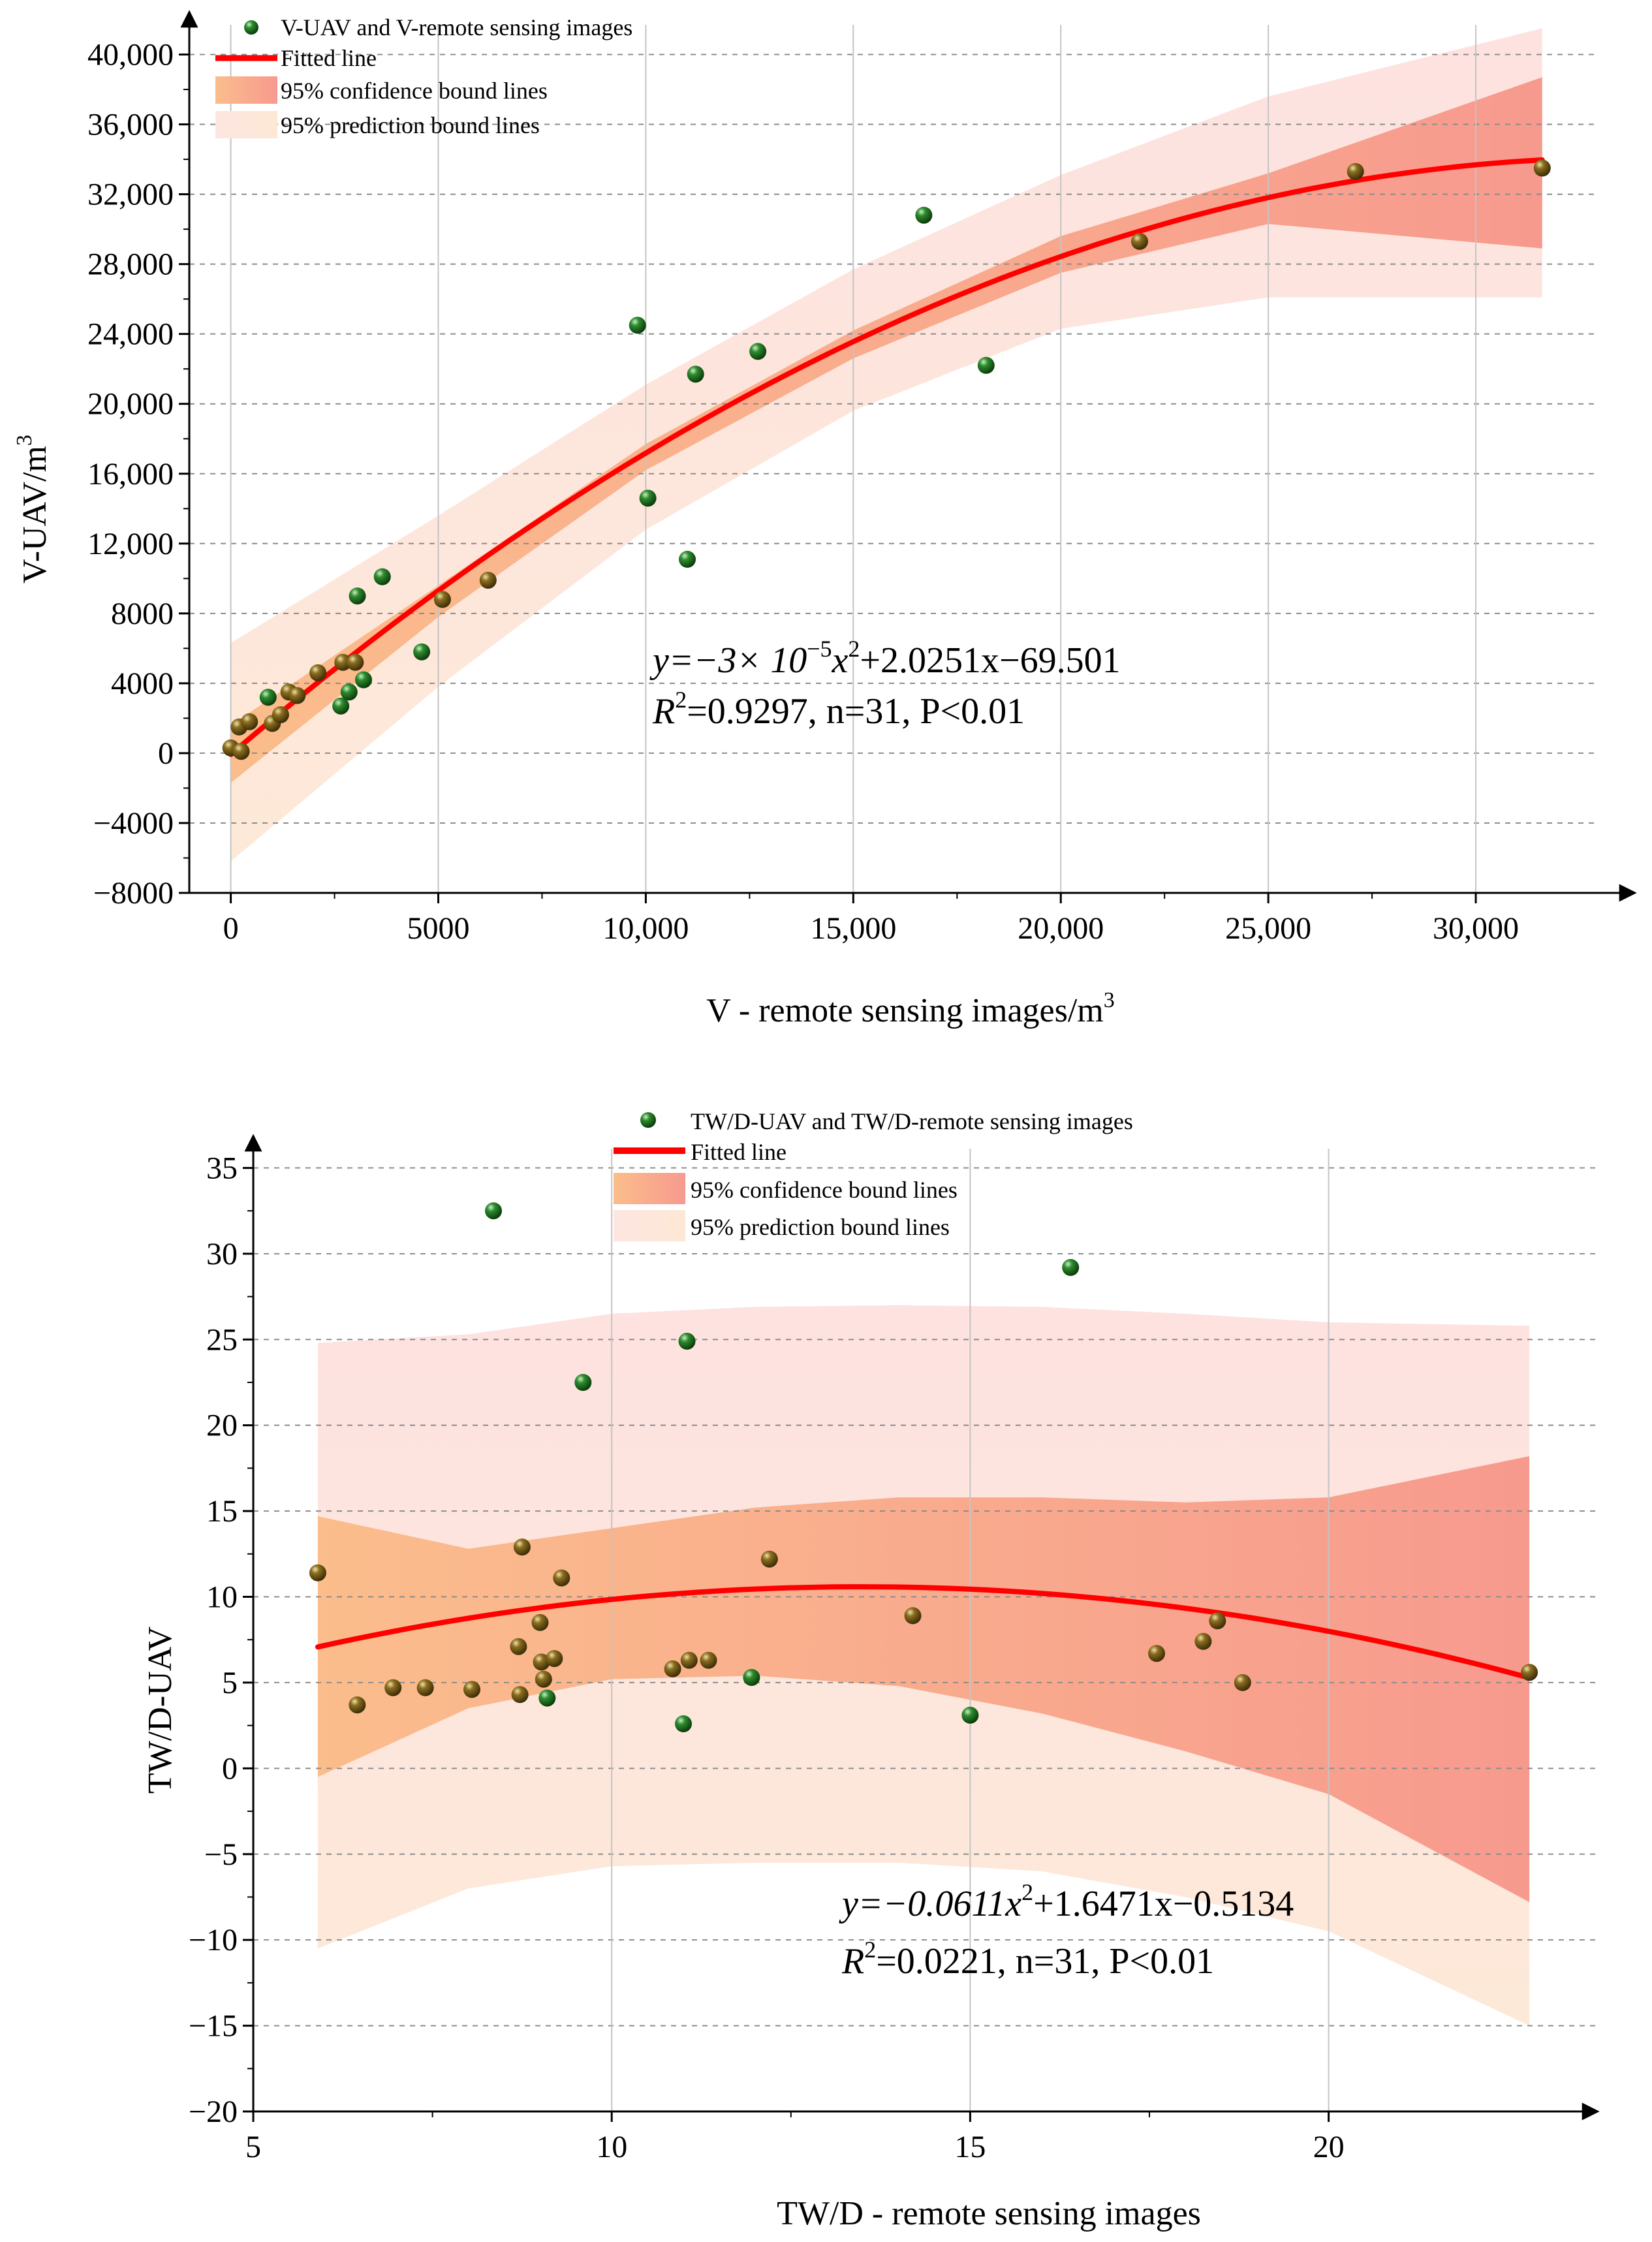  I want to click on y-tick-label: 15, so click(222, 1511).